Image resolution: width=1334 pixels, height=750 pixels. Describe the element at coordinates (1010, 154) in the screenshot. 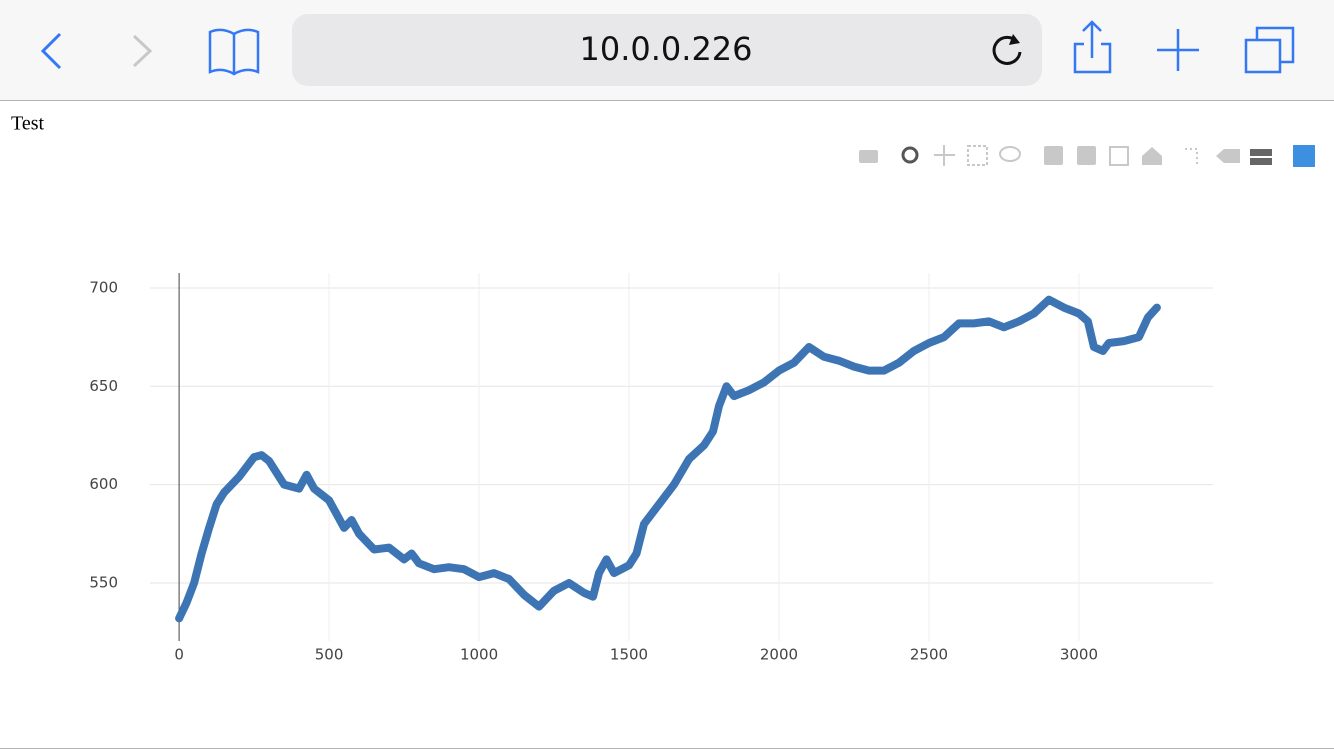

I see `lasso-icon` at that location.